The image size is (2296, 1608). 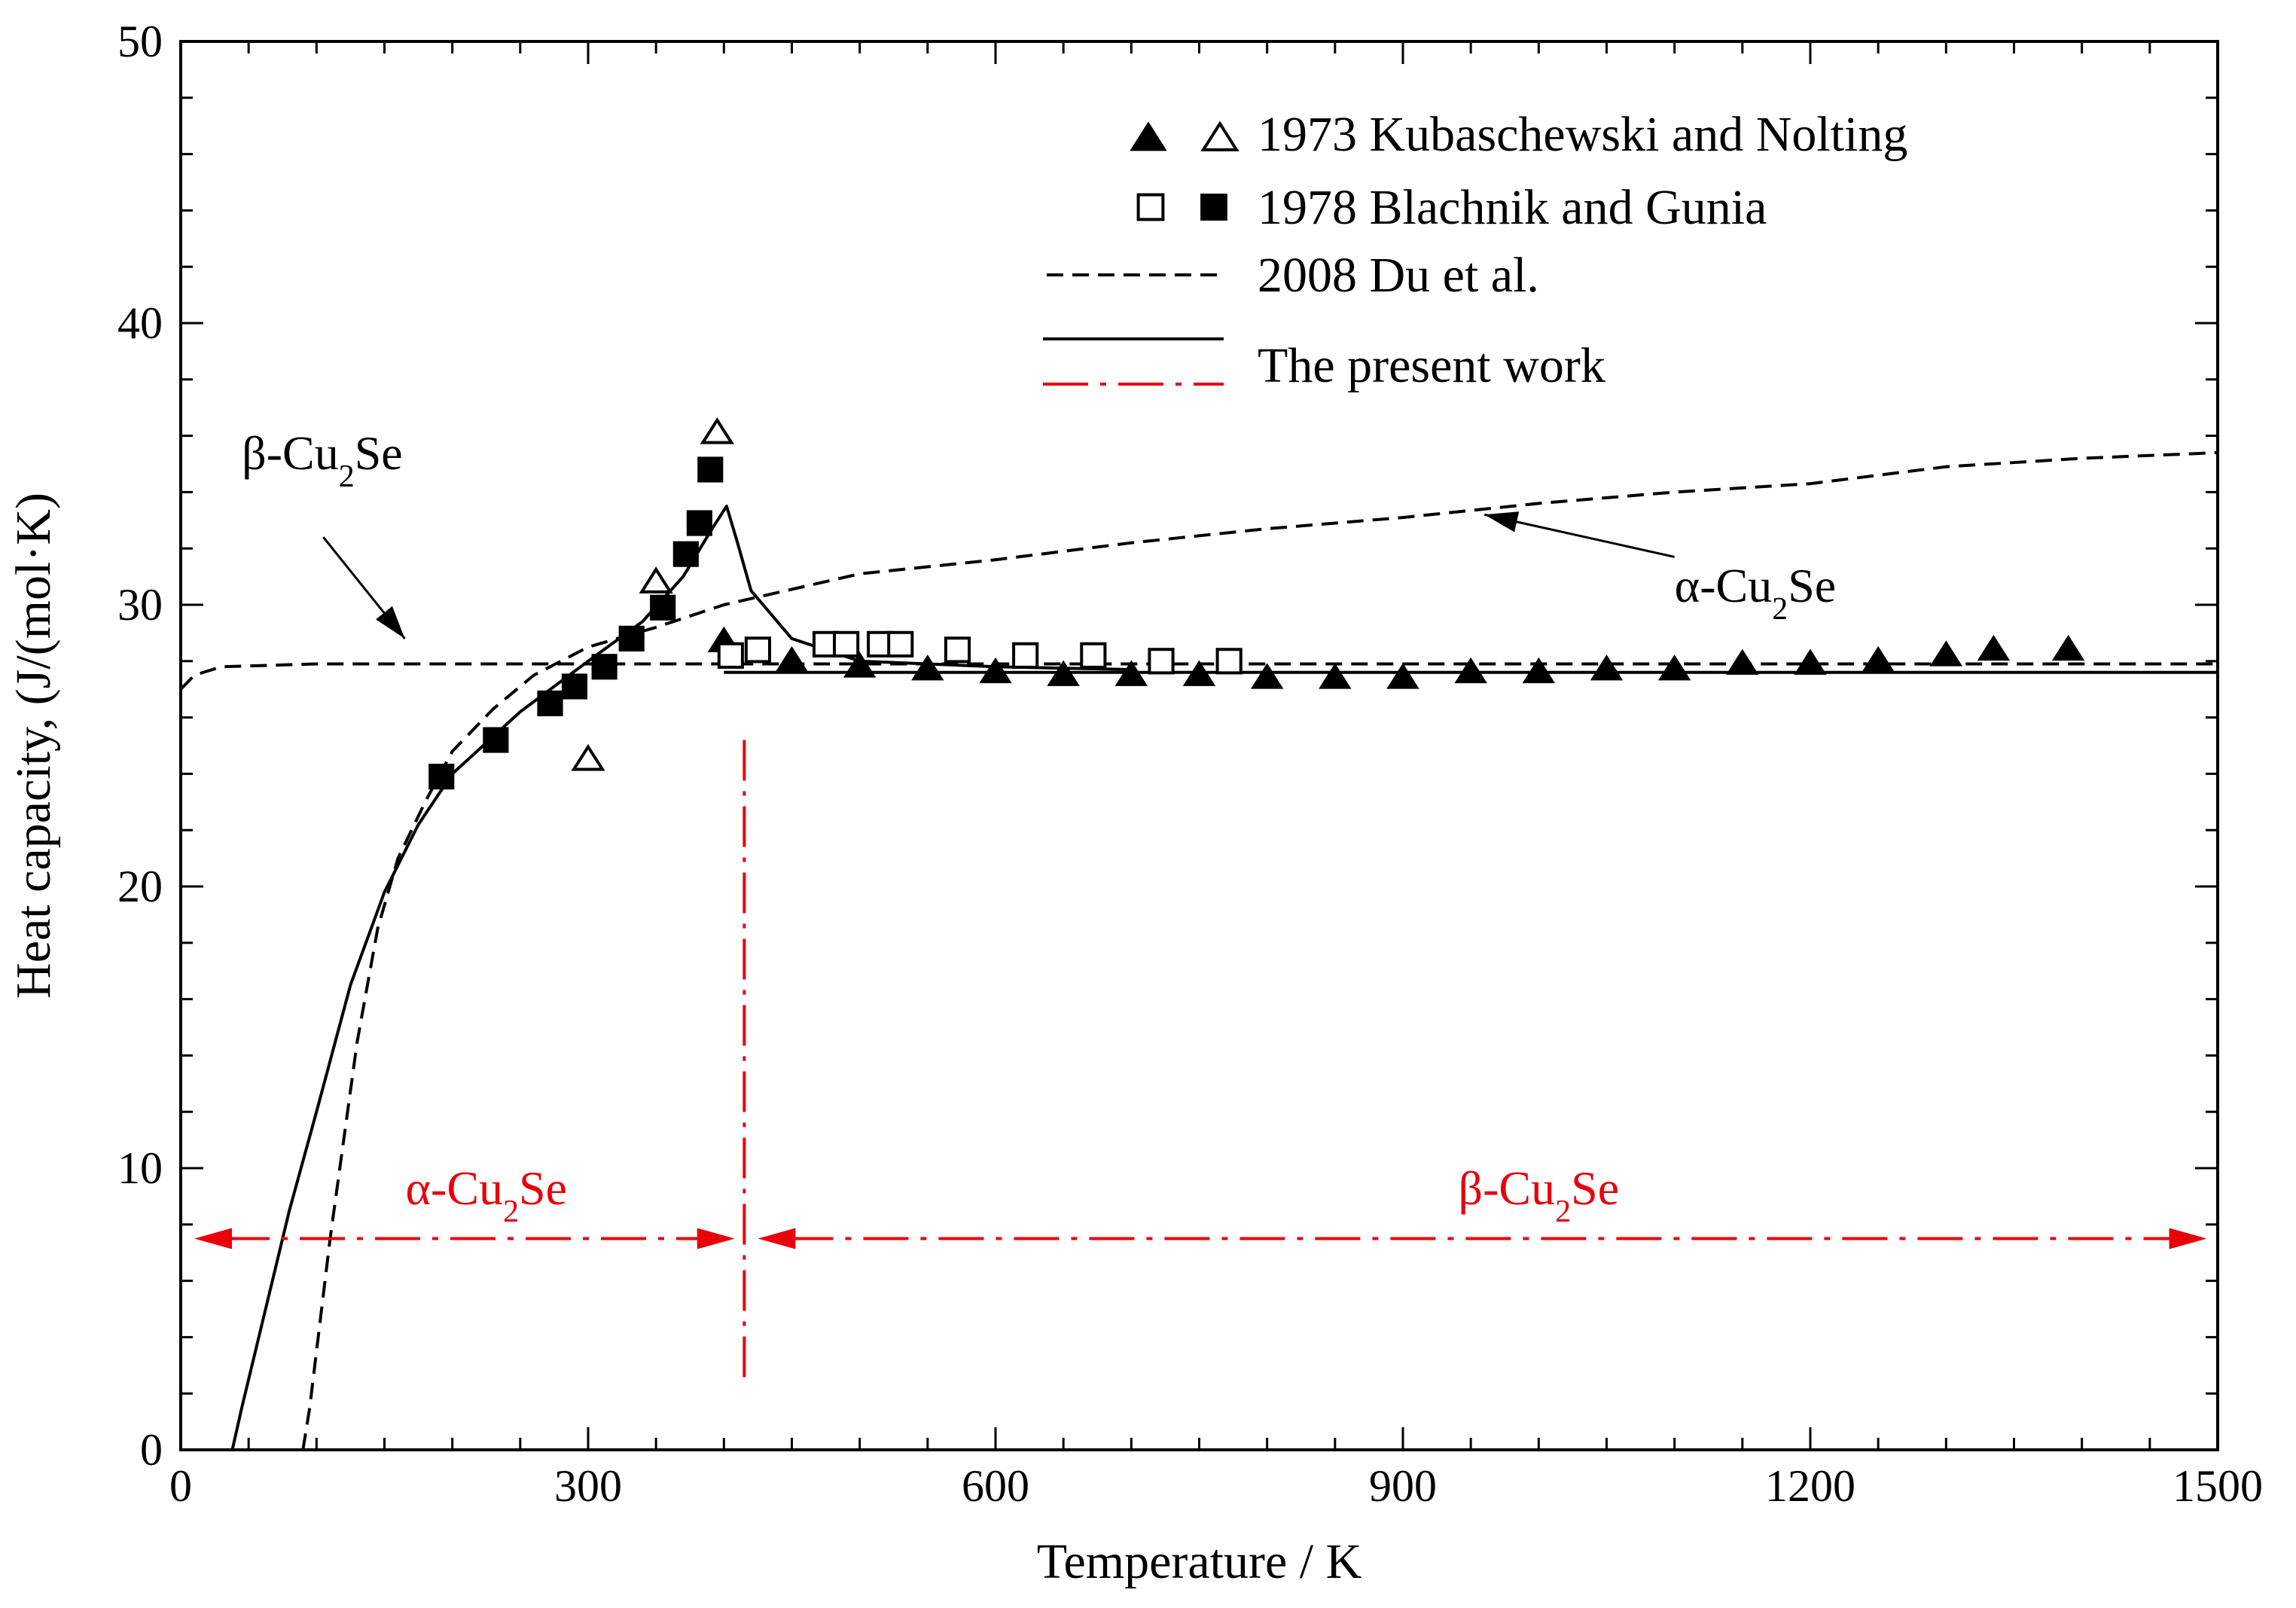 What do you see at coordinates (140, 41) in the screenshot?
I see `y-tick-label: 50` at bounding box center [140, 41].